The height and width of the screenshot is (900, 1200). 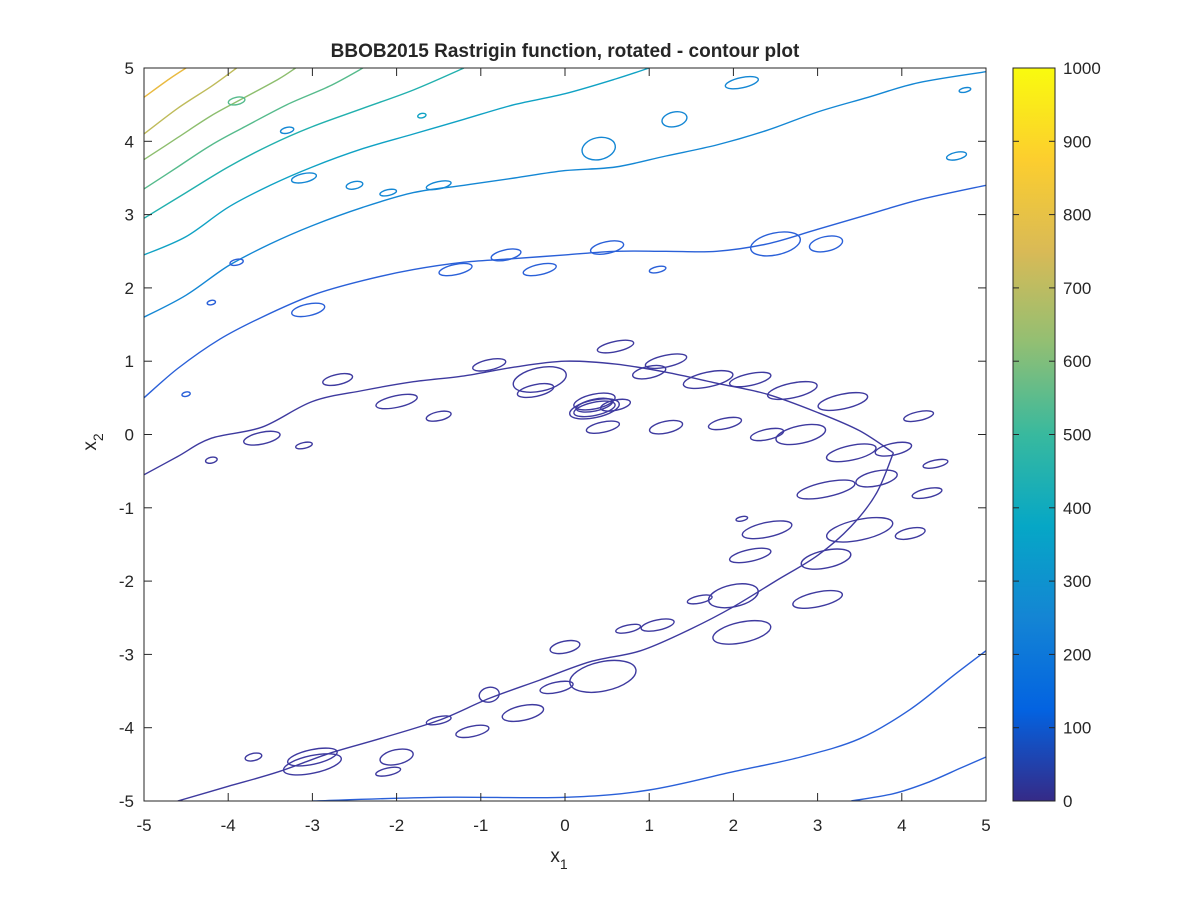 I want to click on x-tick-label: -5, so click(x=143, y=825).